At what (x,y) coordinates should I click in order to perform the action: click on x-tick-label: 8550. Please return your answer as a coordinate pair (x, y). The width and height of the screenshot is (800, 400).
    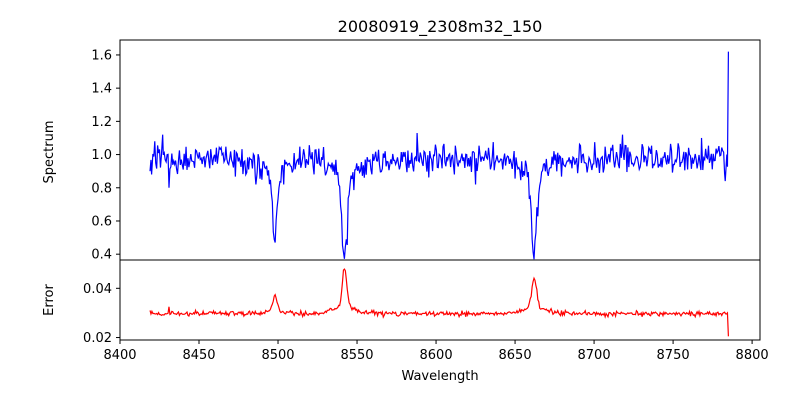
    Looking at the image, I should click on (356, 355).